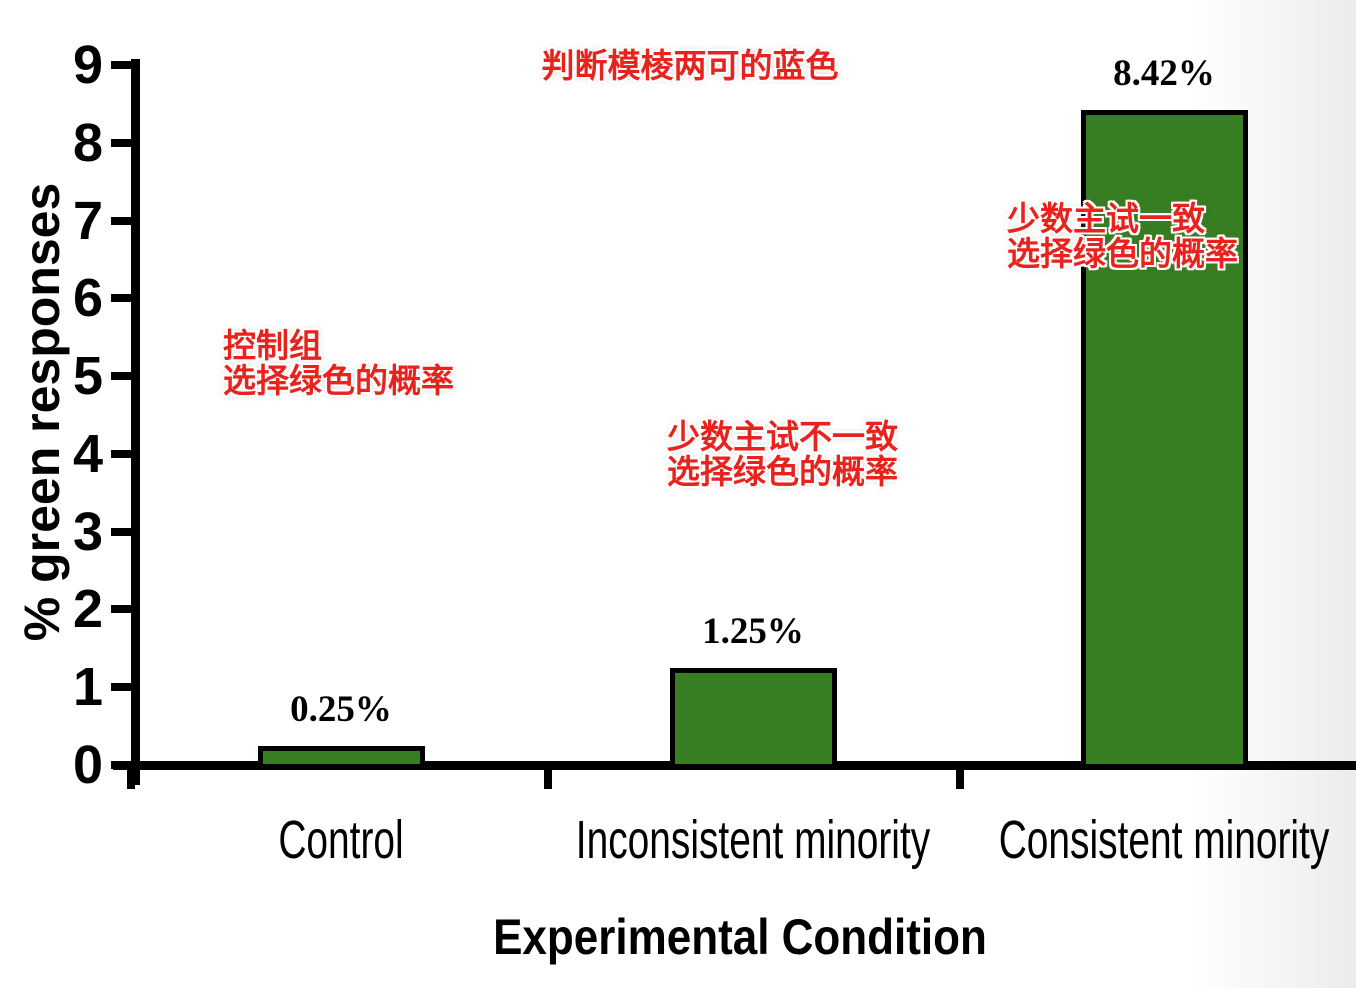 The image size is (1356, 988). Describe the element at coordinates (87, 376) in the screenshot. I see `y-tick-label: 5` at that location.